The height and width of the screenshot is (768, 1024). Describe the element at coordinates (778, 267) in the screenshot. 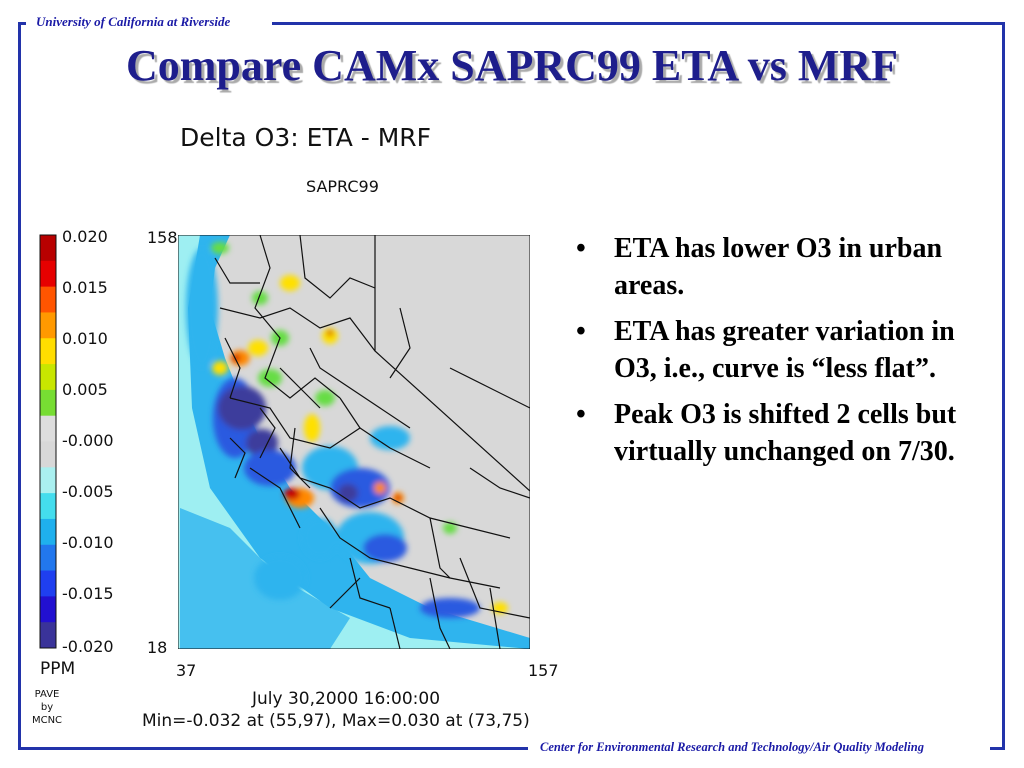

I see `bullet-text: ETA has lower O3 in urban areas.` at that location.